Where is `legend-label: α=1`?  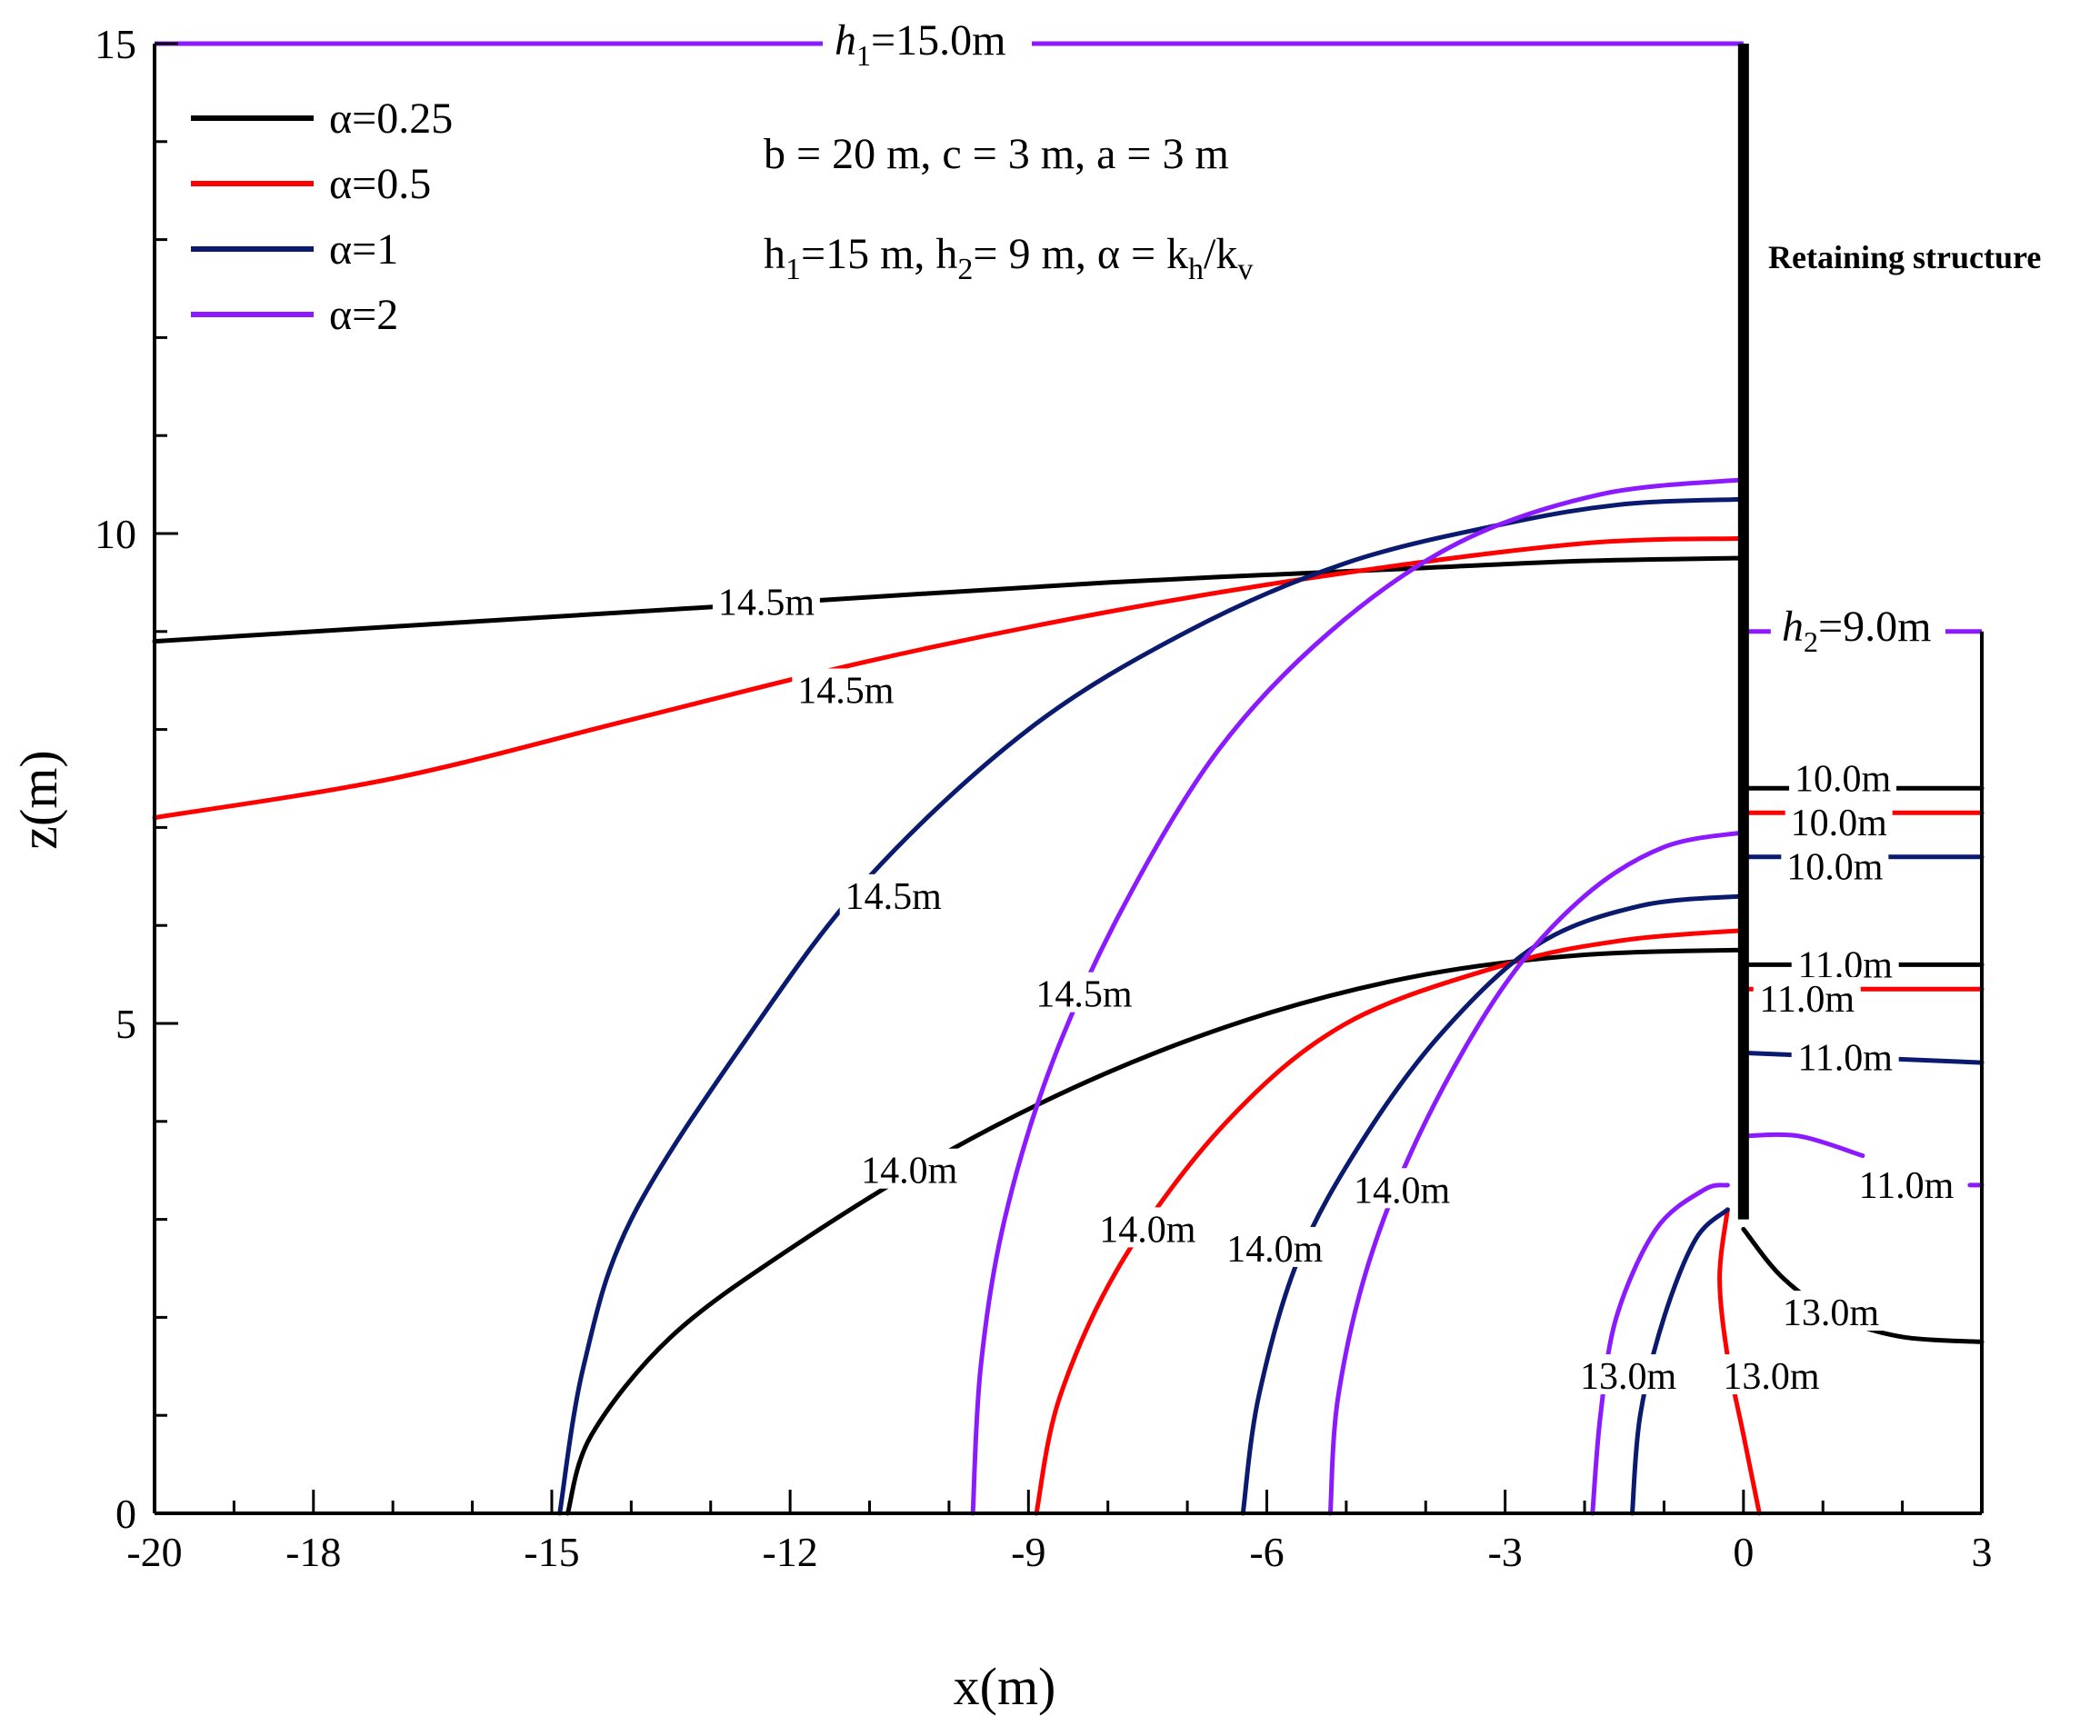
legend-label: α=1 is located at coordinates (363, 250).